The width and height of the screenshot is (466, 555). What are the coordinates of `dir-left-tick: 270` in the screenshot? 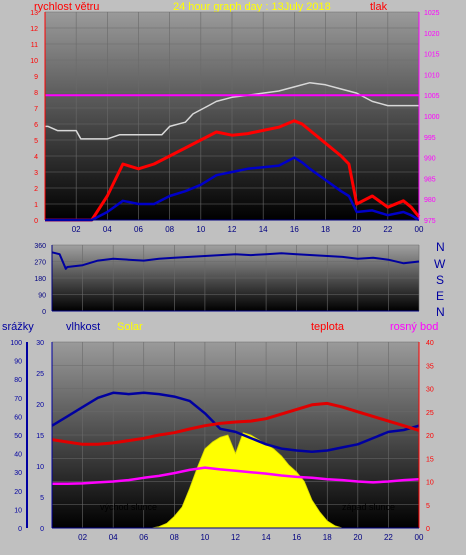 It's located at (40, 263).